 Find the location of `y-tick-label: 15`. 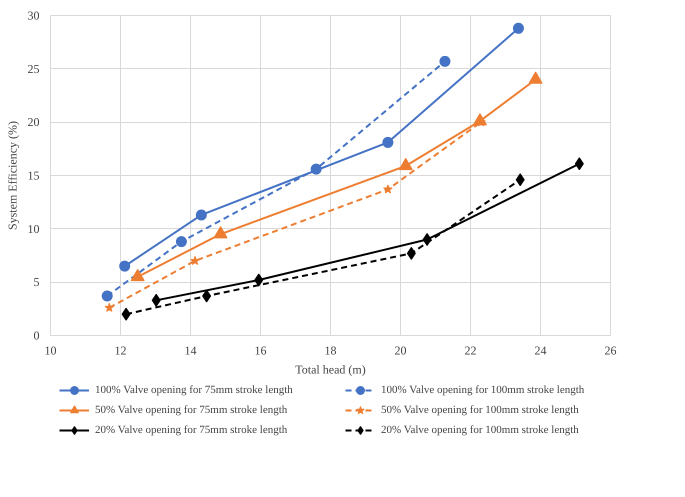

y-tick-label: 15 is located at coordinates (34, 175).